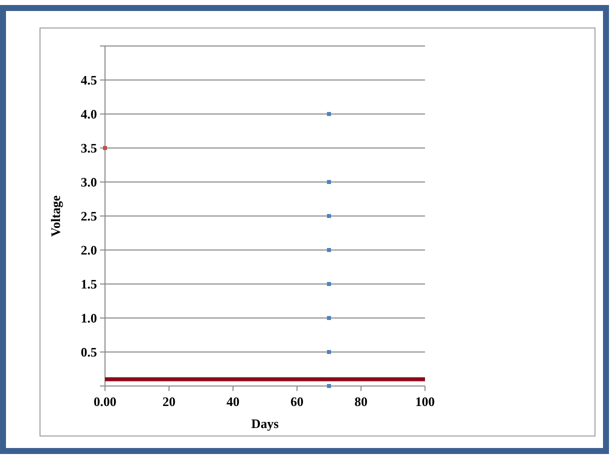  Describe the element at coordinates (88, 114) in the screenshot. I see `y-tick-label: 4.0` at that location.